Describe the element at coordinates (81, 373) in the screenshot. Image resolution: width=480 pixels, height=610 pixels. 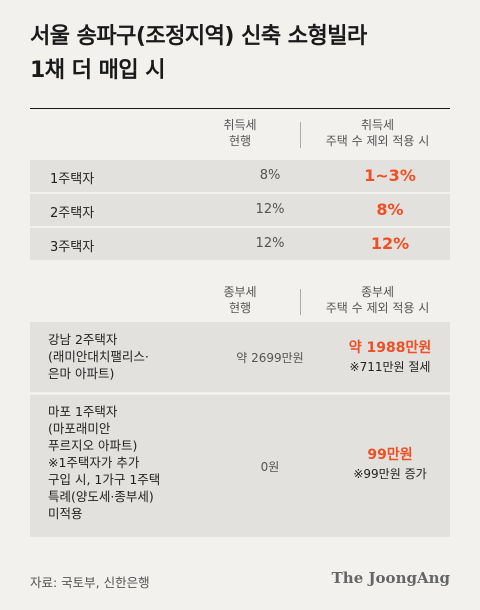
I see `prop-row-label-line: 은마 아파트)` at that location.